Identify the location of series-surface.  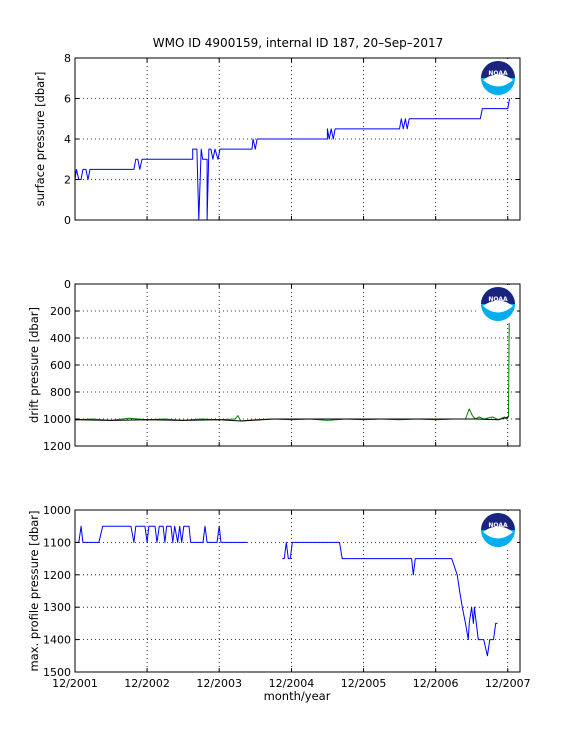
(292, 159).